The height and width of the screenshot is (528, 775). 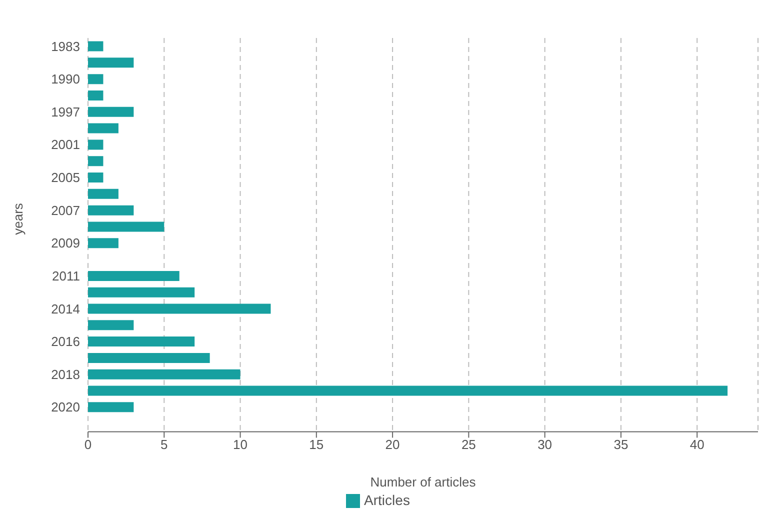 What do you see at coordinates (65, 407) in the screenshot?
I see `y-tick-label: 2020` at bounding box center [65, 407].